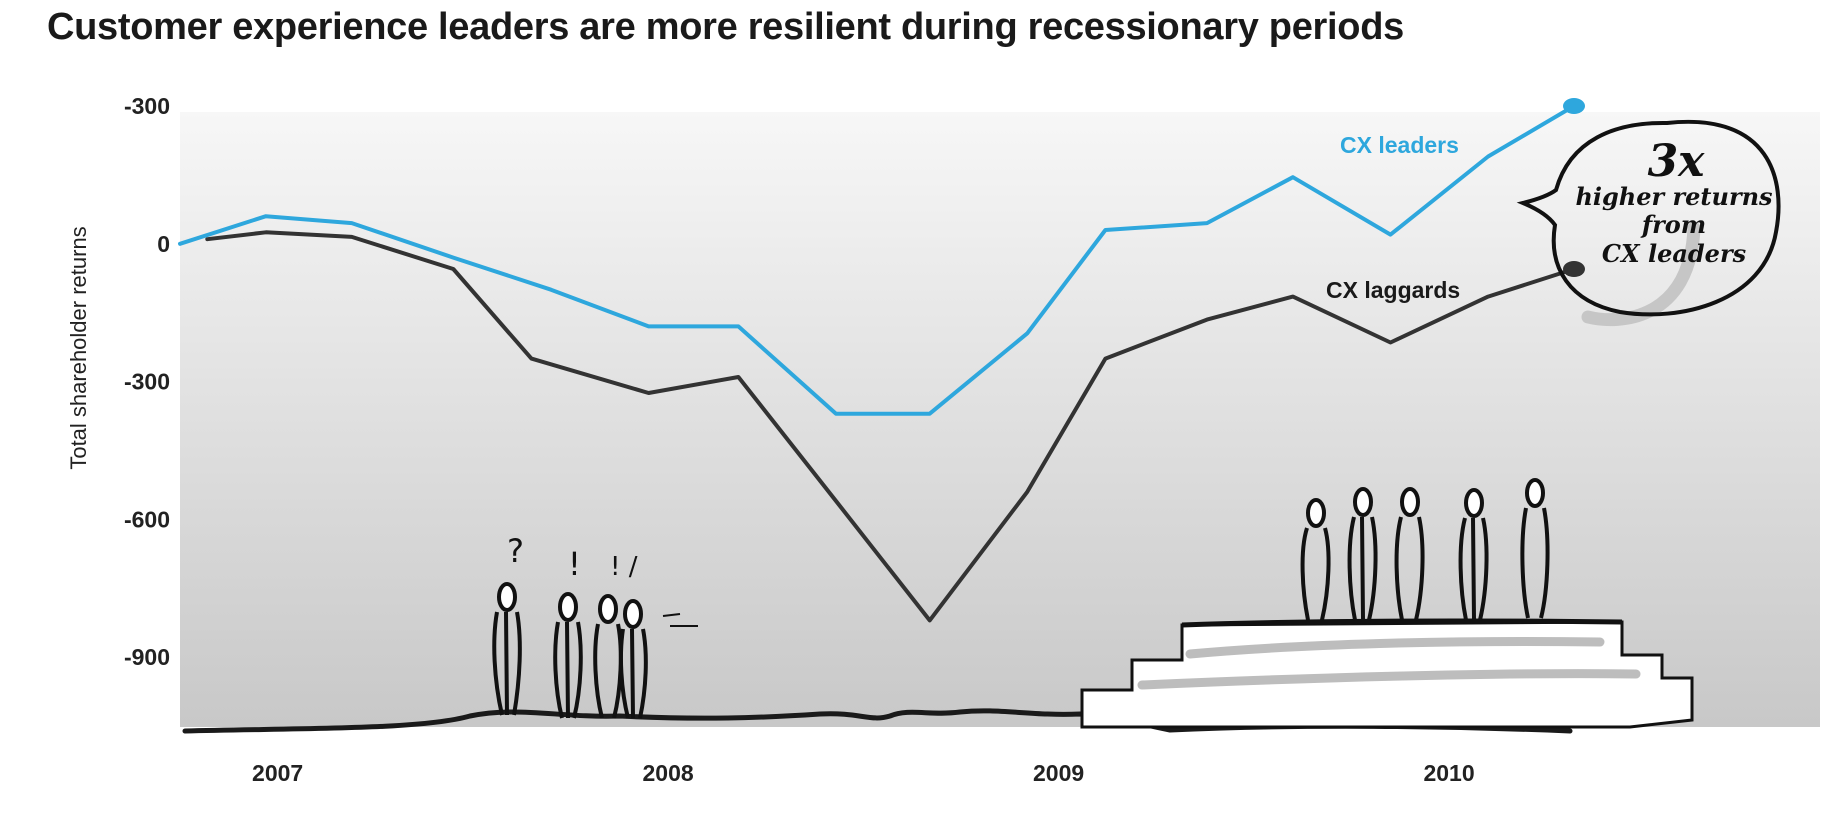  I want to click on x-tick-label: 2007, so click(277, 773).